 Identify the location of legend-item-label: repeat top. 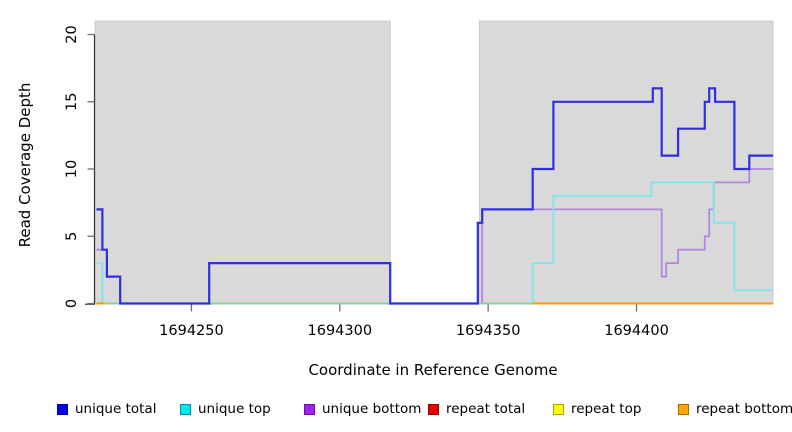
(606, 409).